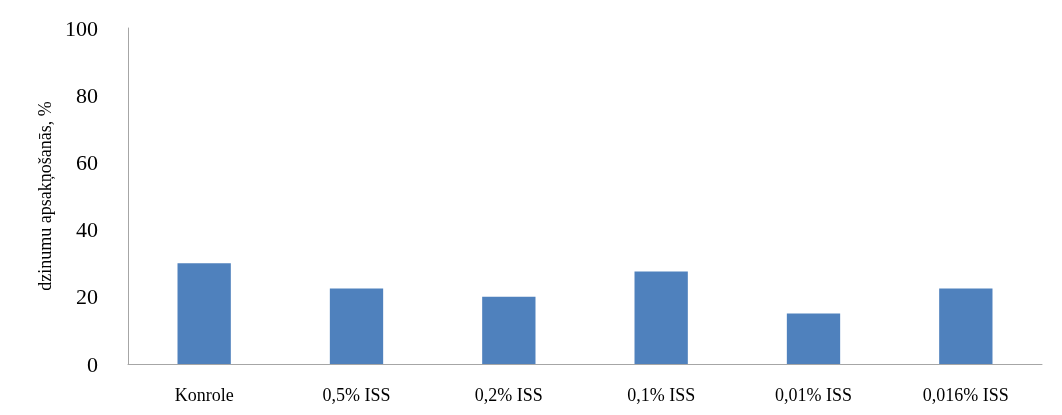 The width and height of the screenshot is (1062, 415). What do you see at coordinates (81, 28) in the screenshot?
I see `y-tick-label: 100` at bounding box center [81, 28].